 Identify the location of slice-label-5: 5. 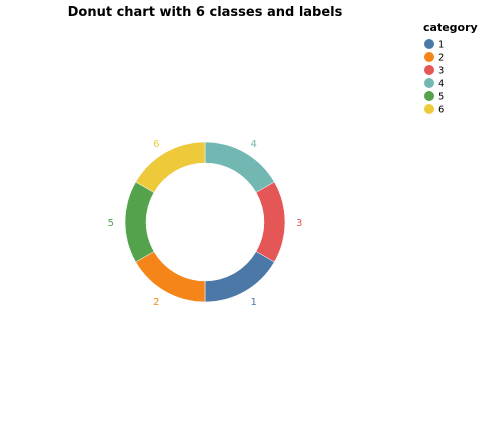
(111, 223).